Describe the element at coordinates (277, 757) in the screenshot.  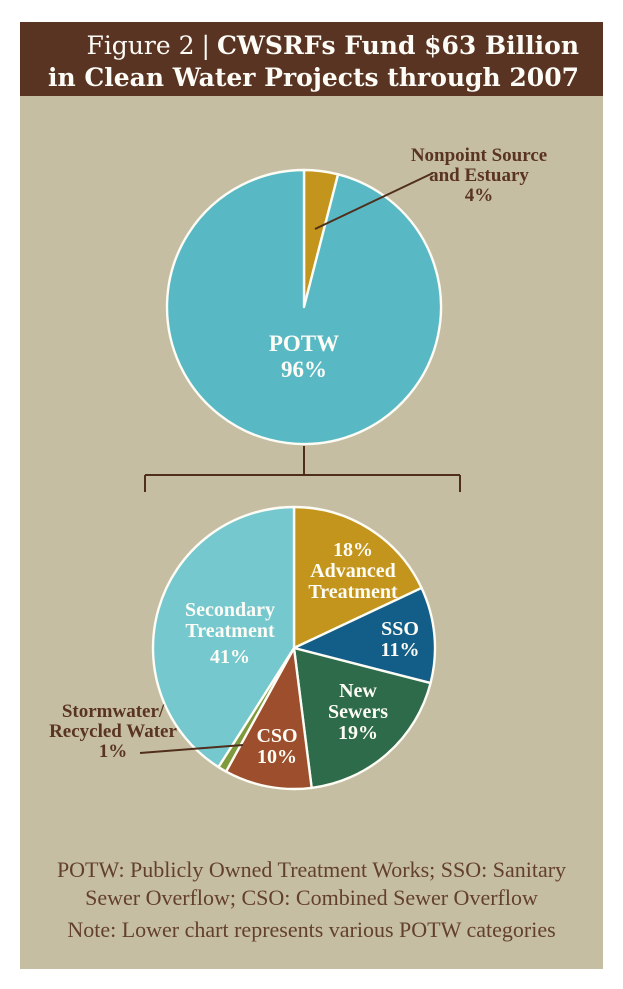
I see `cso-label-pct: 10%` at that location.